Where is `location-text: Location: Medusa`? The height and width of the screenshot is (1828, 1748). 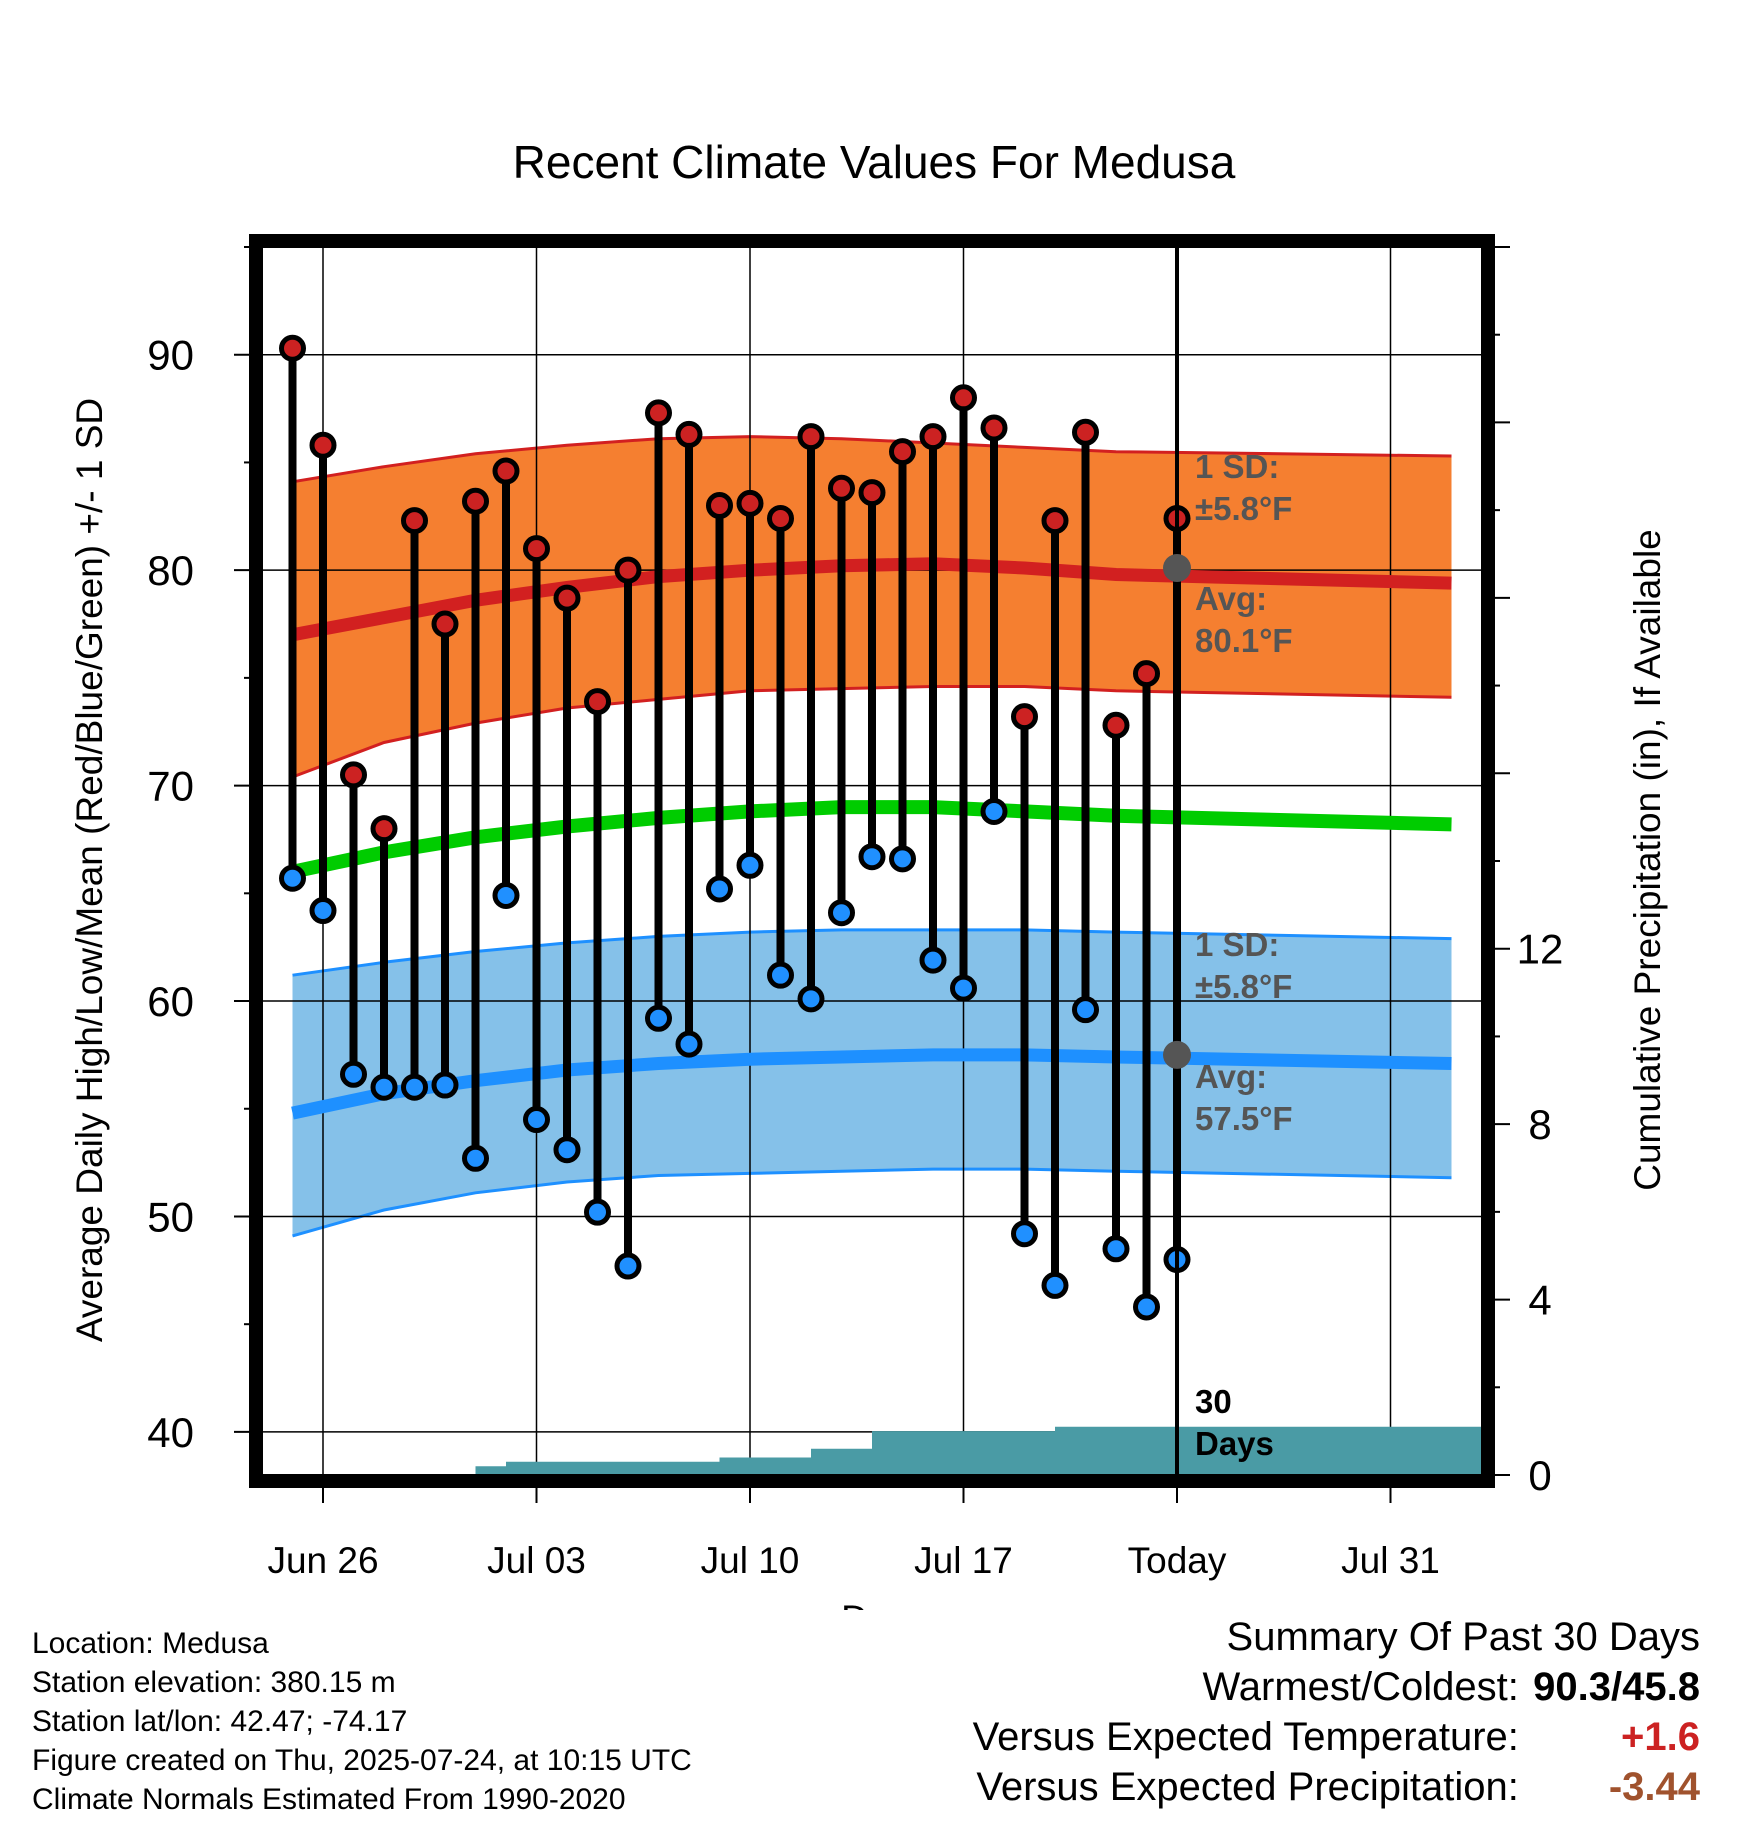 location-text: Location: Medusa is located at coordinates (150, 1643).